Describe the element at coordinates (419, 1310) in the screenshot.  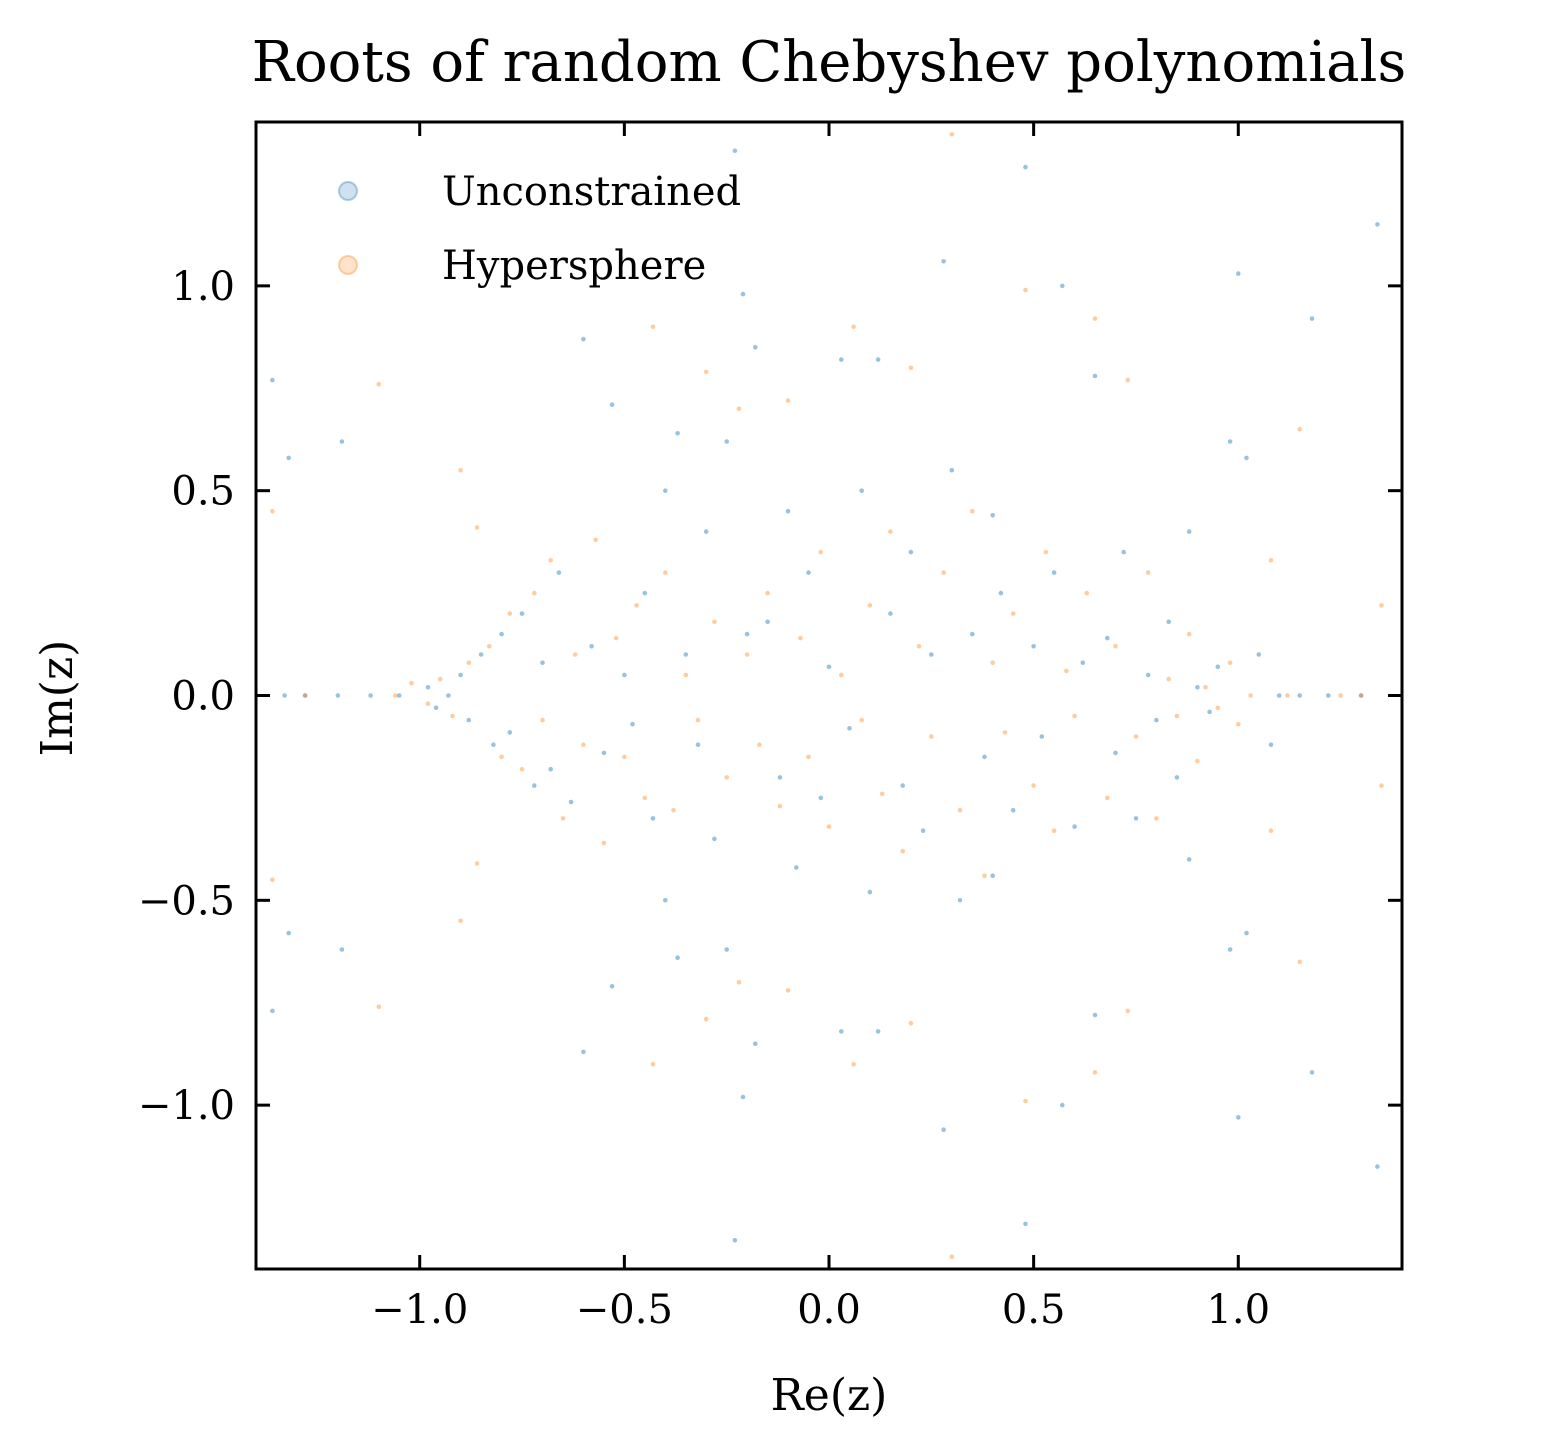
I see `x-tick-label-0: −1.0` at that location.